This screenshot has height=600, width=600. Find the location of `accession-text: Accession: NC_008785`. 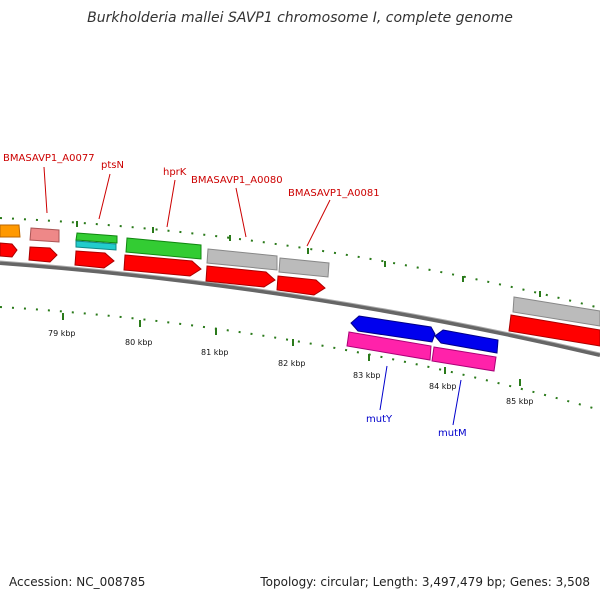

accession-text: Accession: NC_008785 is located at coordinates (77, 582).